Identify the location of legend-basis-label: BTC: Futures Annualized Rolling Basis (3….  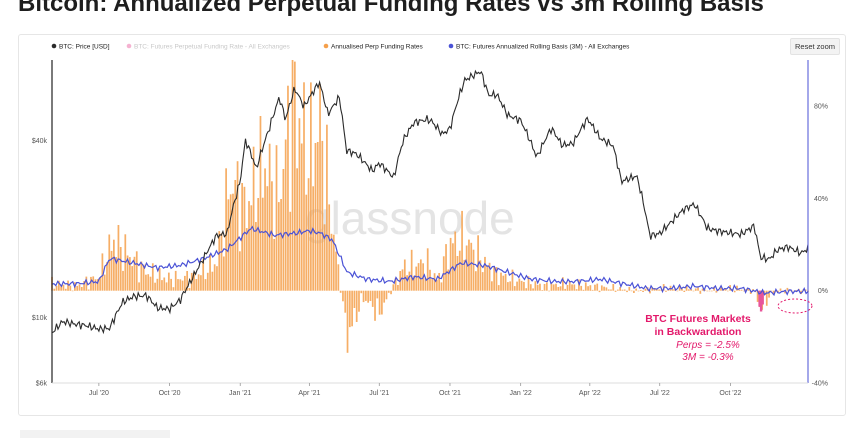
(543, 47).